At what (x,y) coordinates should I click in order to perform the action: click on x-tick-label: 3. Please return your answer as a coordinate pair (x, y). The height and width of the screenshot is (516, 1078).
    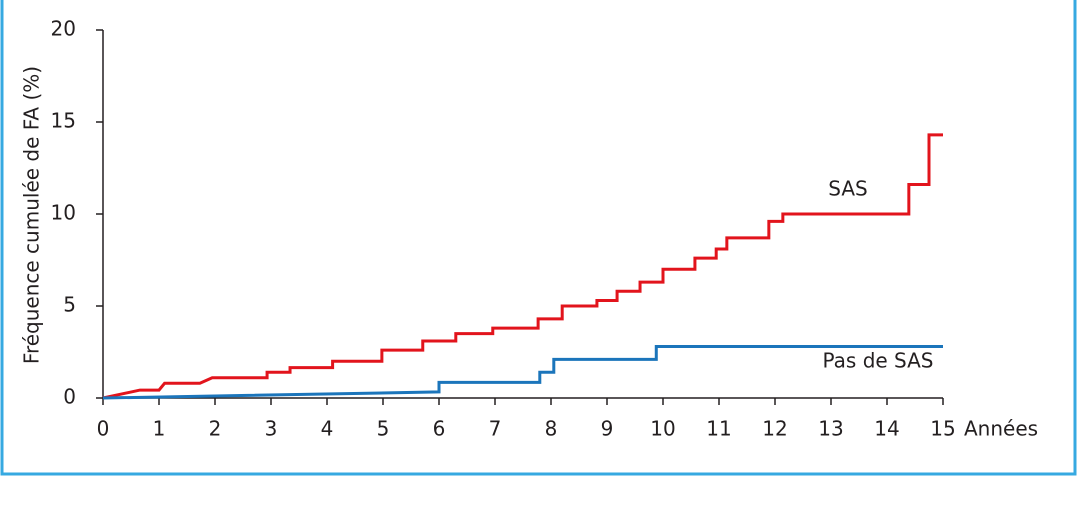
    Looking at the image, I should click on (271, 429).